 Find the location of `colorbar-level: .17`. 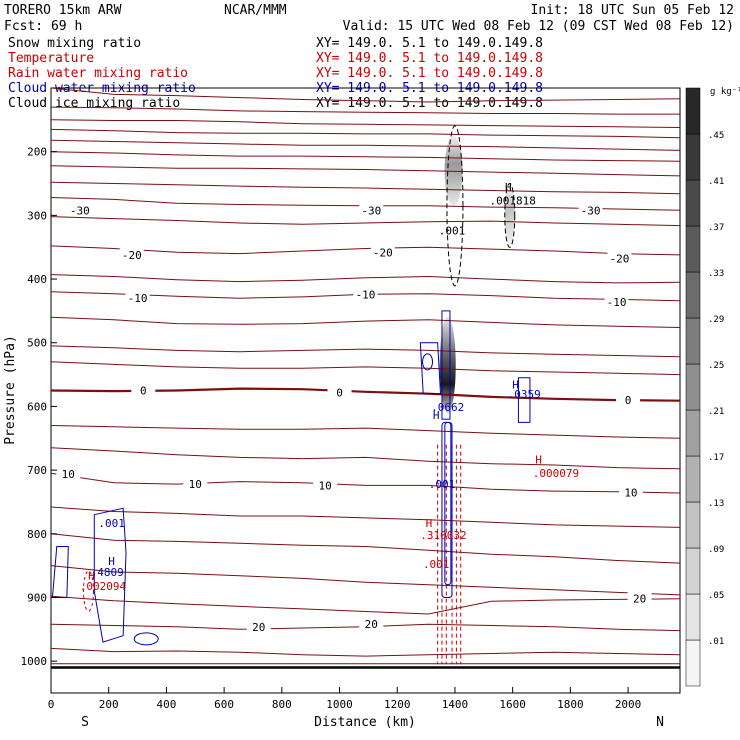

colorbar-level: .17 is located at coordinates (716, 458).